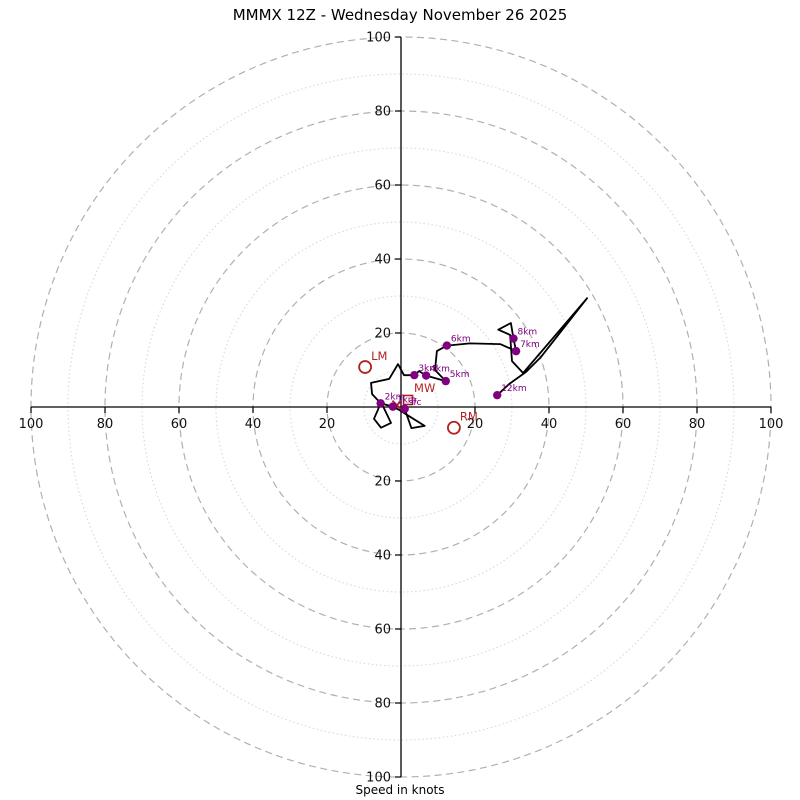  What do you see at coordinates (513, 338) in the screenshot?
I see `height-dot-8km` at bounding box center [513, 338].